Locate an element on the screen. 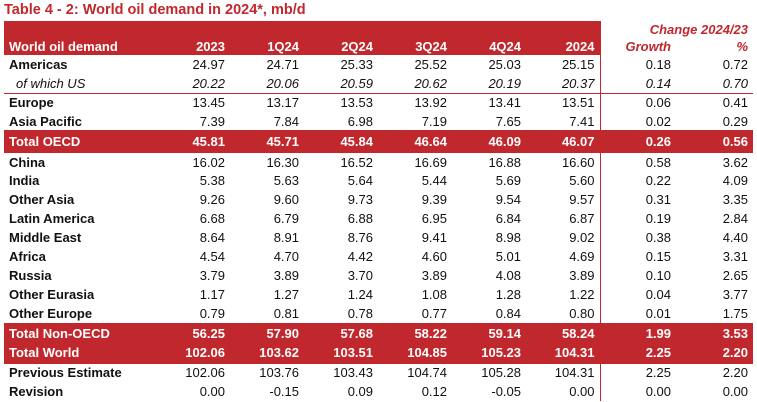  value-cell: 13.51 is located at coordinates (563, 102).